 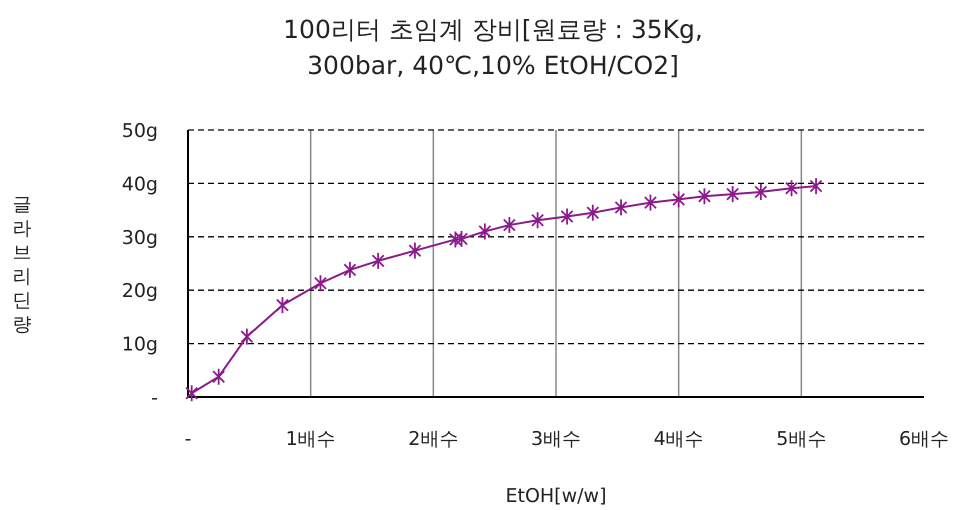 What do you see at coordinates (140, 184) in the screenshot?
I see `y-tick-label: 40g` at bounding box center [140, 184].